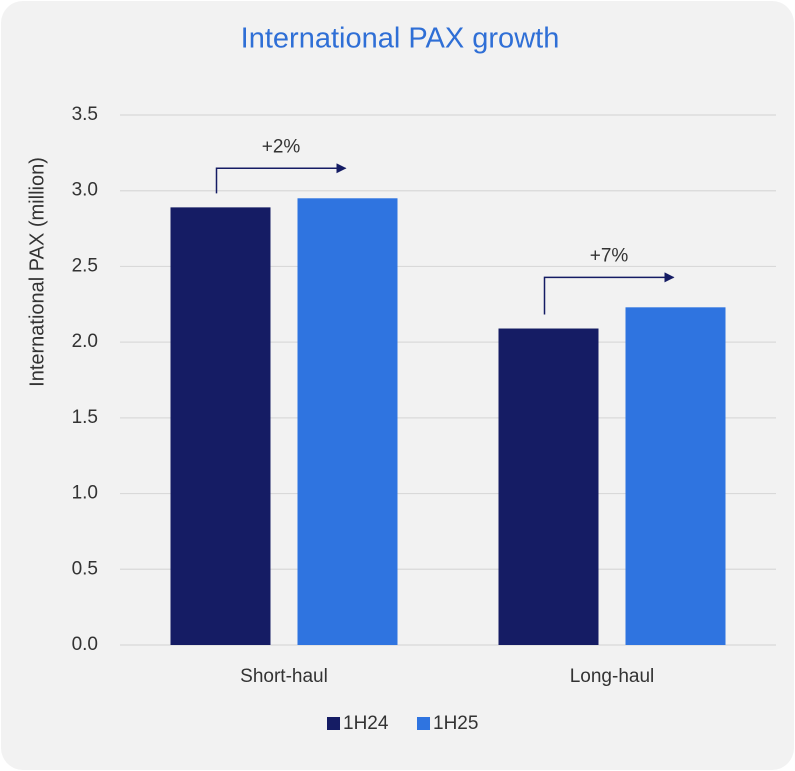 The image size is (795, 771). What do you see at coordinates (85, 644) in the screenshot?
I see `y-tick-label: 0.0` at bounding box center [85, 644].